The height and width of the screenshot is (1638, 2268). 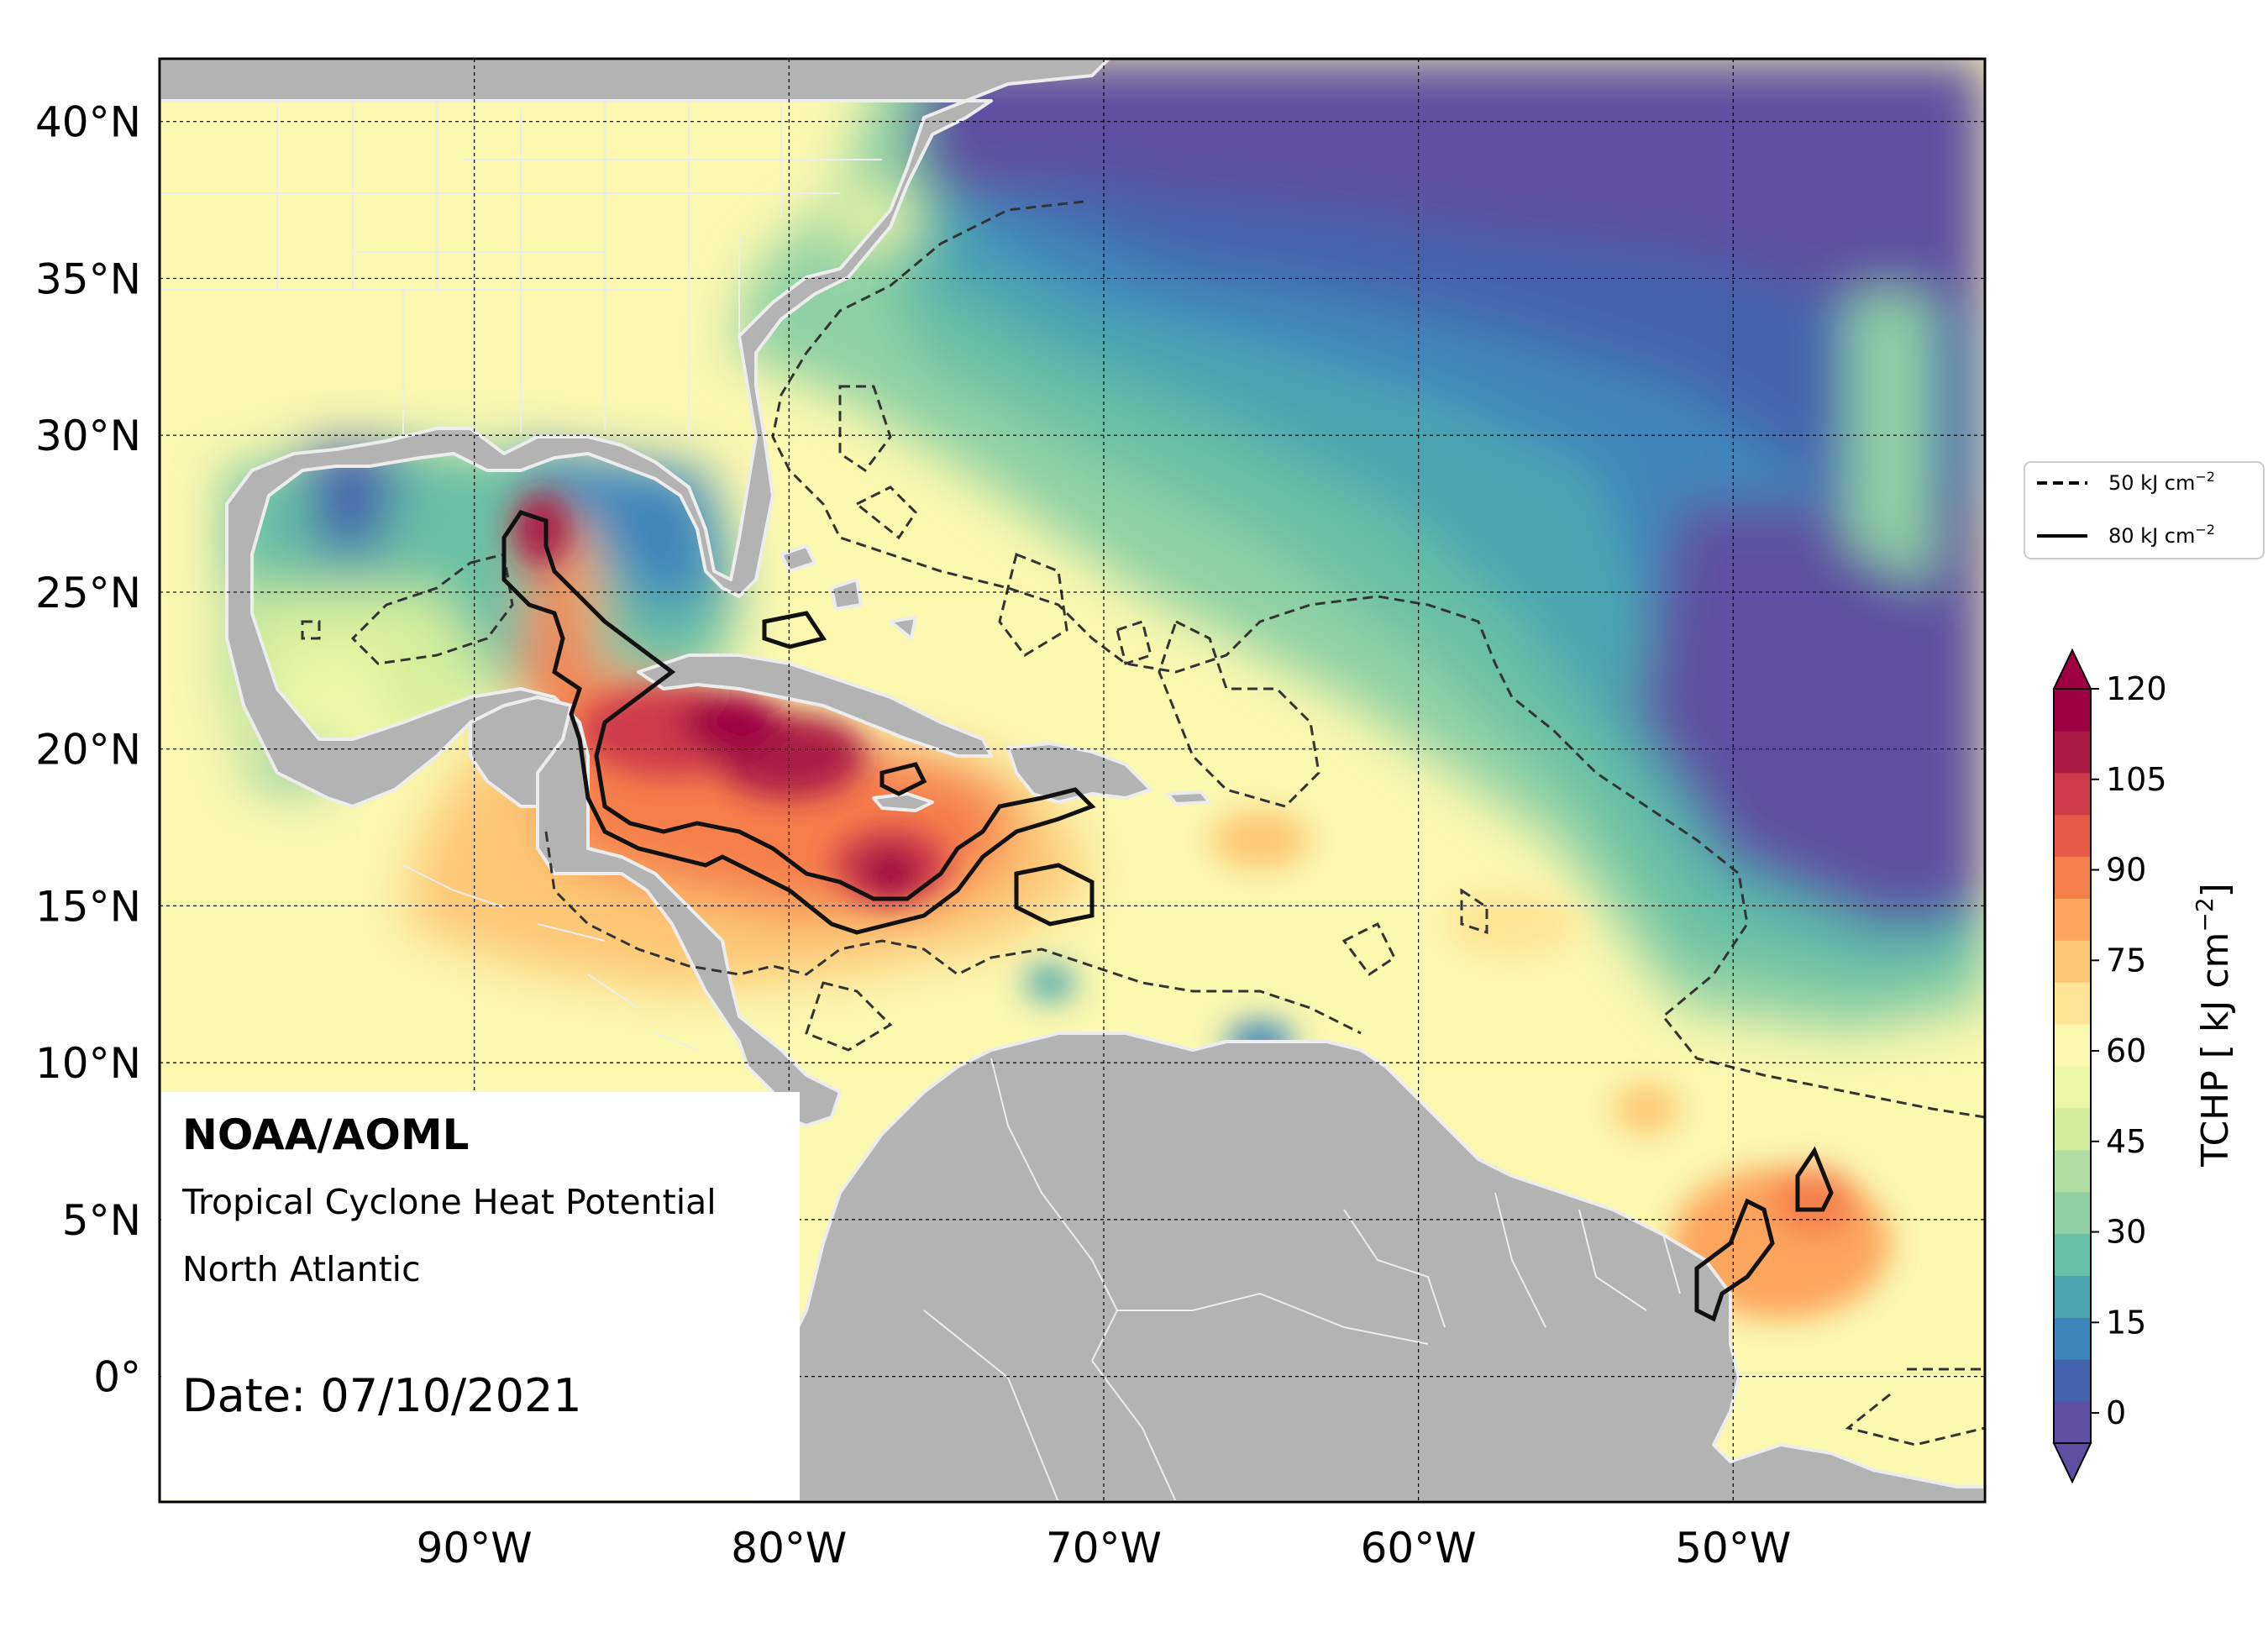 What do you see at coordinates (301, 1269) in the screenshot?
I see `region-subtitle: North Atlantic` at bounding box center [301, 1269].